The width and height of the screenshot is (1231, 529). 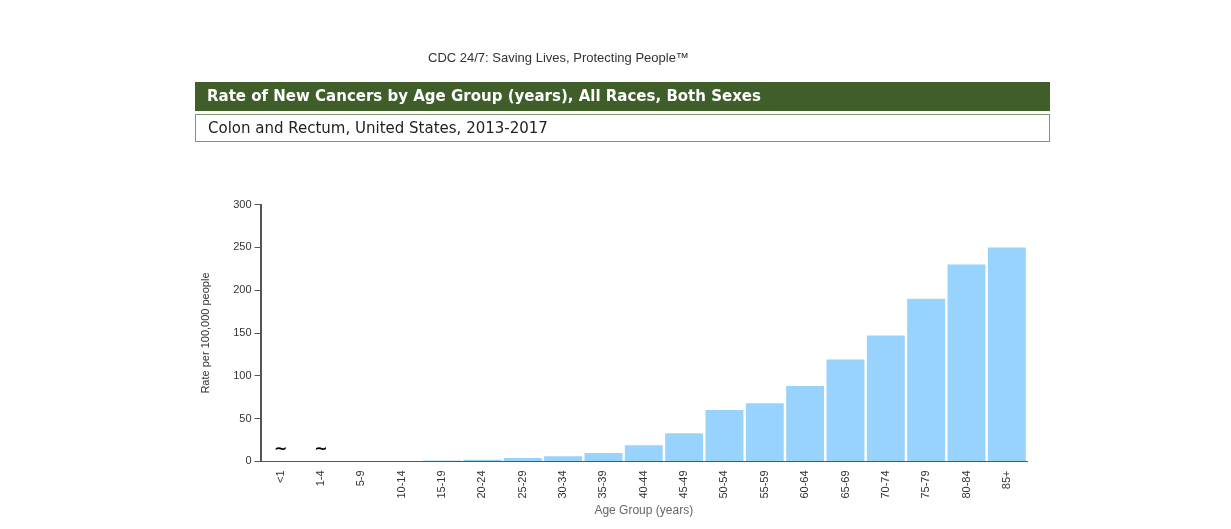 I want to click on x-tick-label: 1-4, so click(x=320, y=478).